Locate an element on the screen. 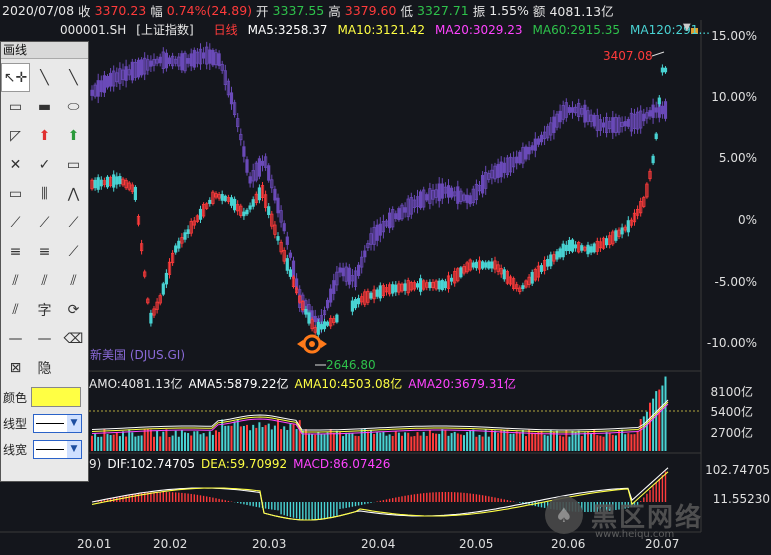 The image size is (771, 555). watermark-url: www.heiqu.com is located at coordinates (635, 534).